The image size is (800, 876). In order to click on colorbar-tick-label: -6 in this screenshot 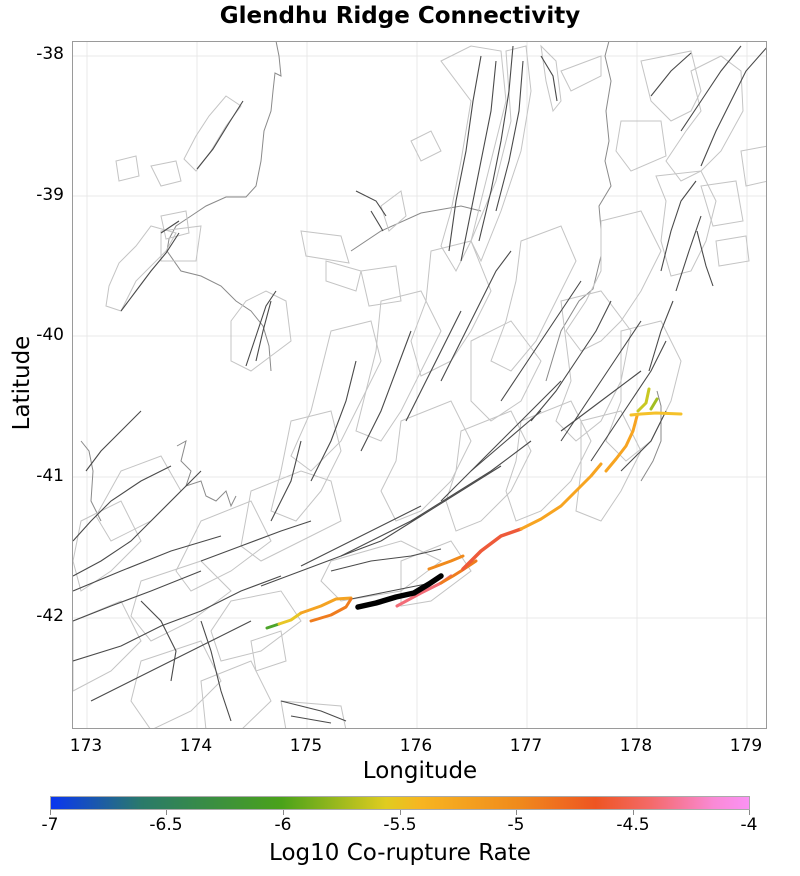, I will do `click(283, 825)`.